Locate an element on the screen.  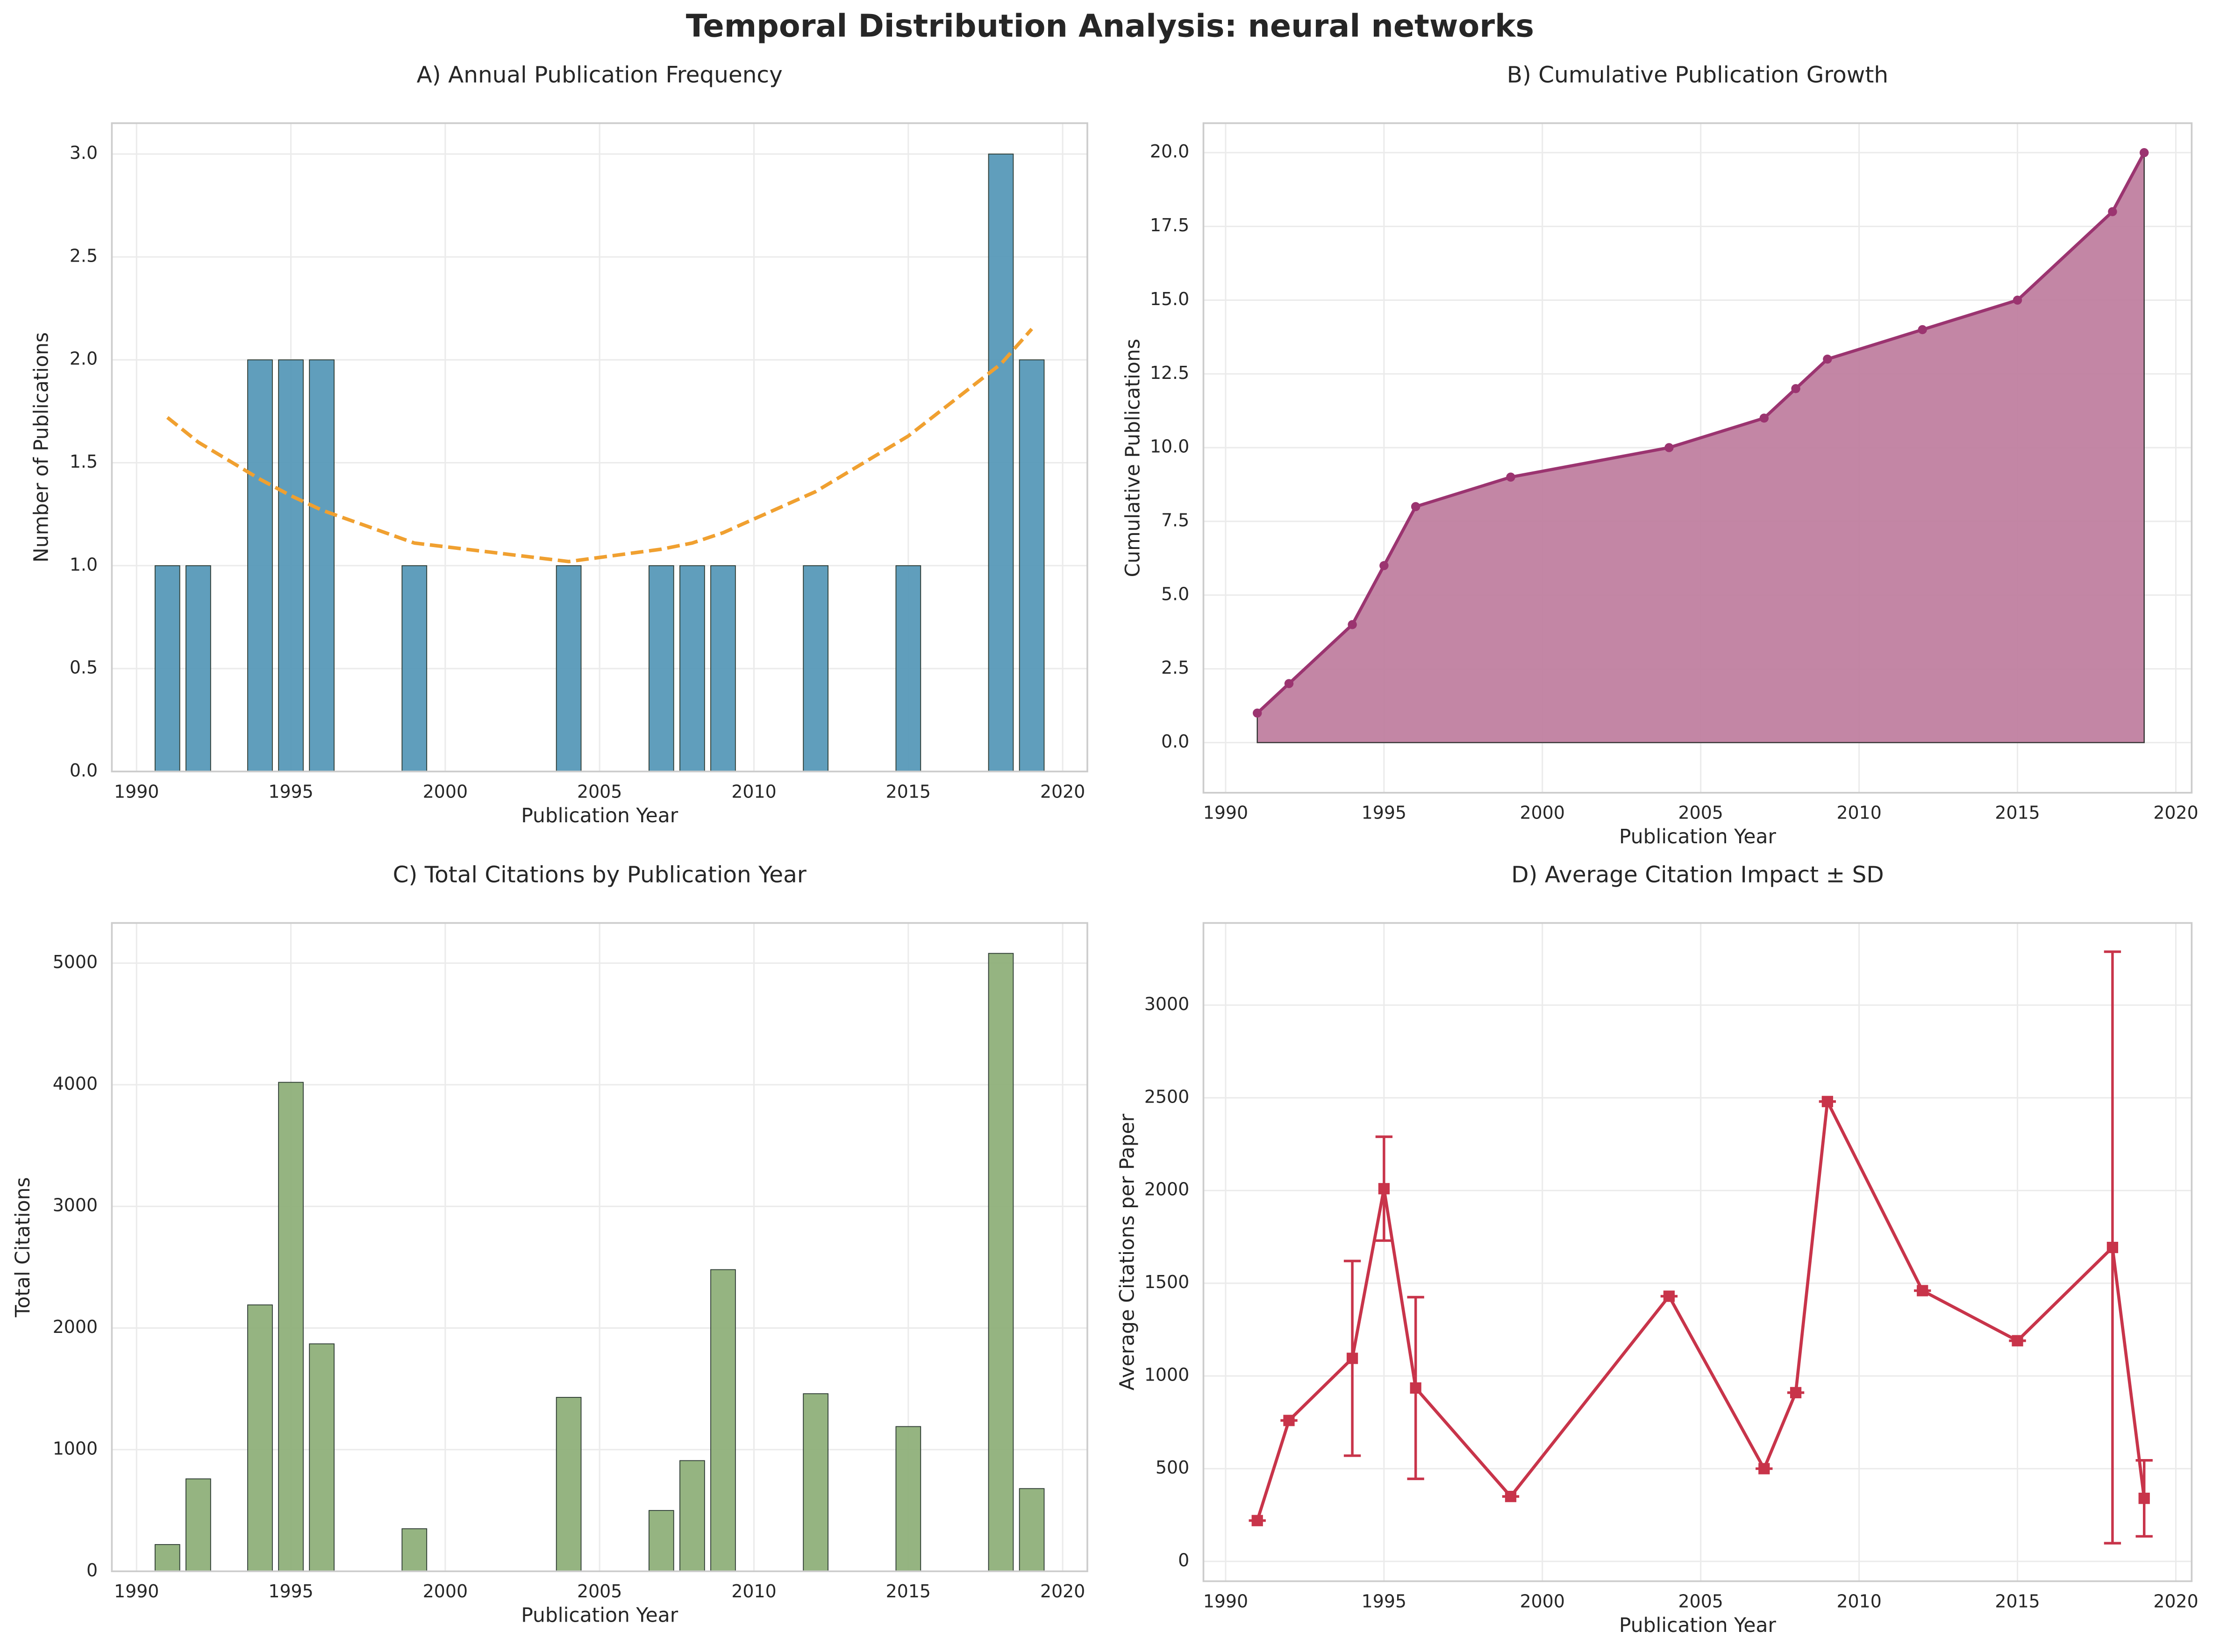
y-tick-label: 10.0 is located at coordinates (1169, 446).